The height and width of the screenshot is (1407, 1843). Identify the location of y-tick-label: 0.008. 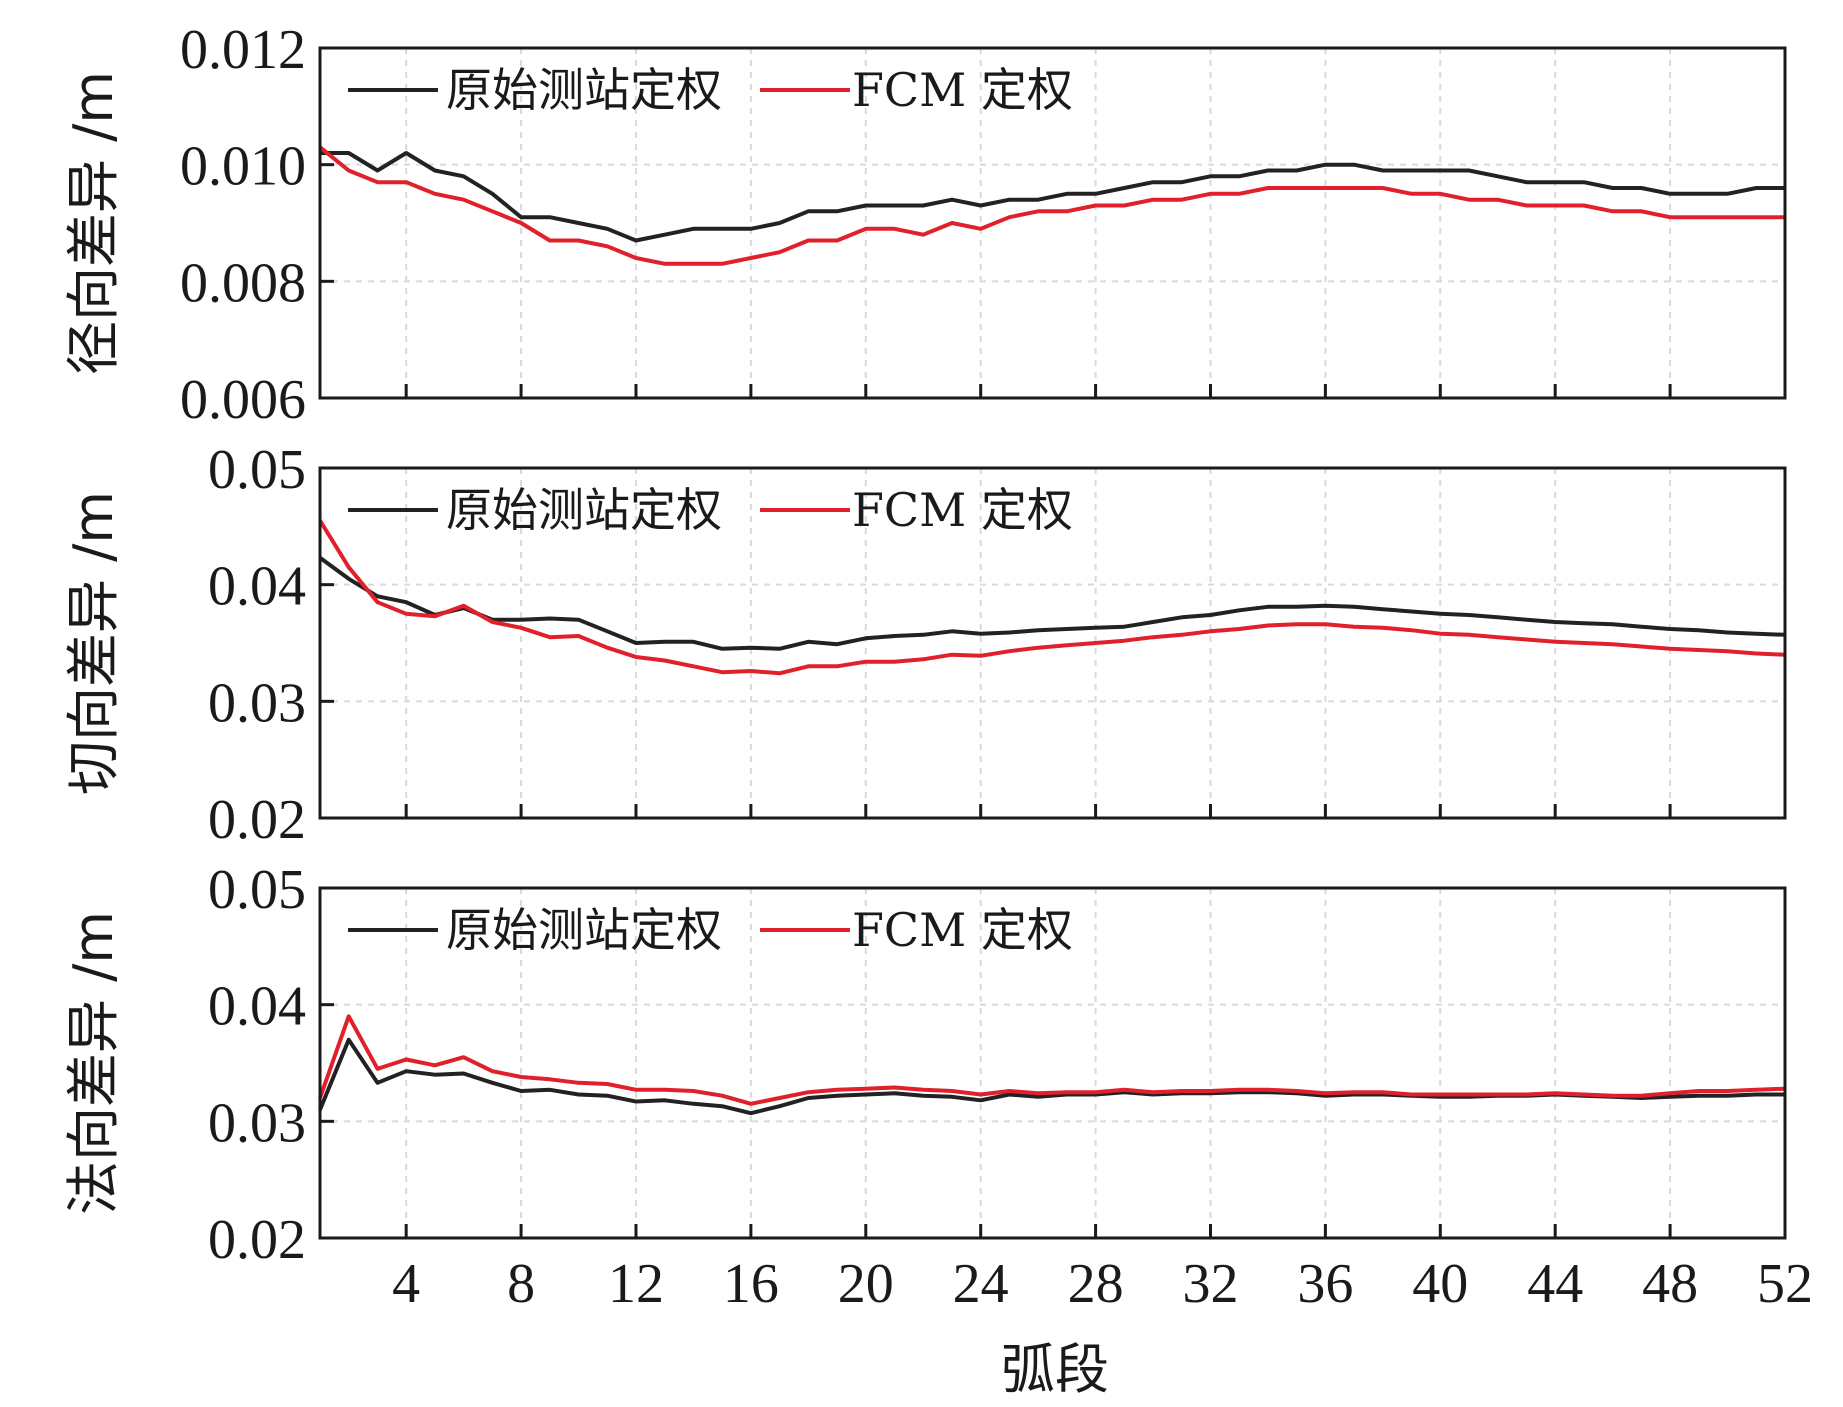
(243, 283).